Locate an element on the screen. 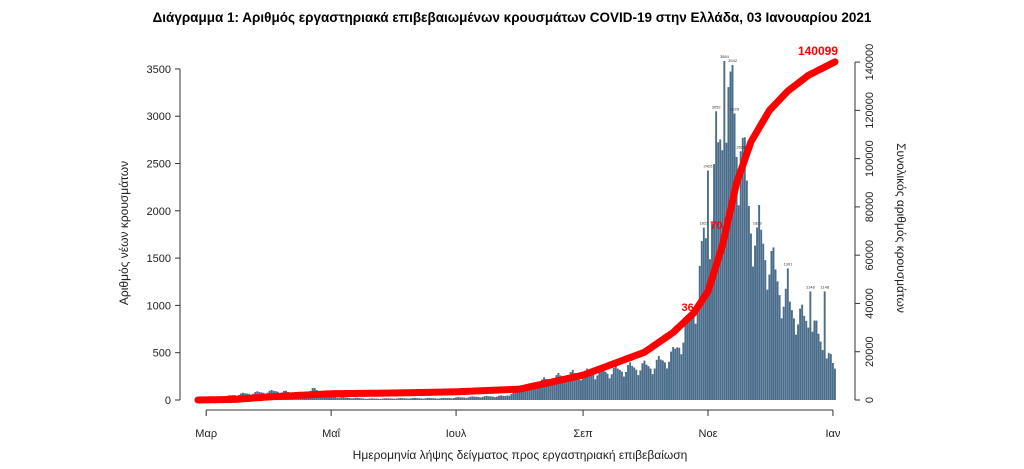 The height and width of the screenshot is (469, 1024). bar-value-label: 3542 is located at coordinates (733, 60).